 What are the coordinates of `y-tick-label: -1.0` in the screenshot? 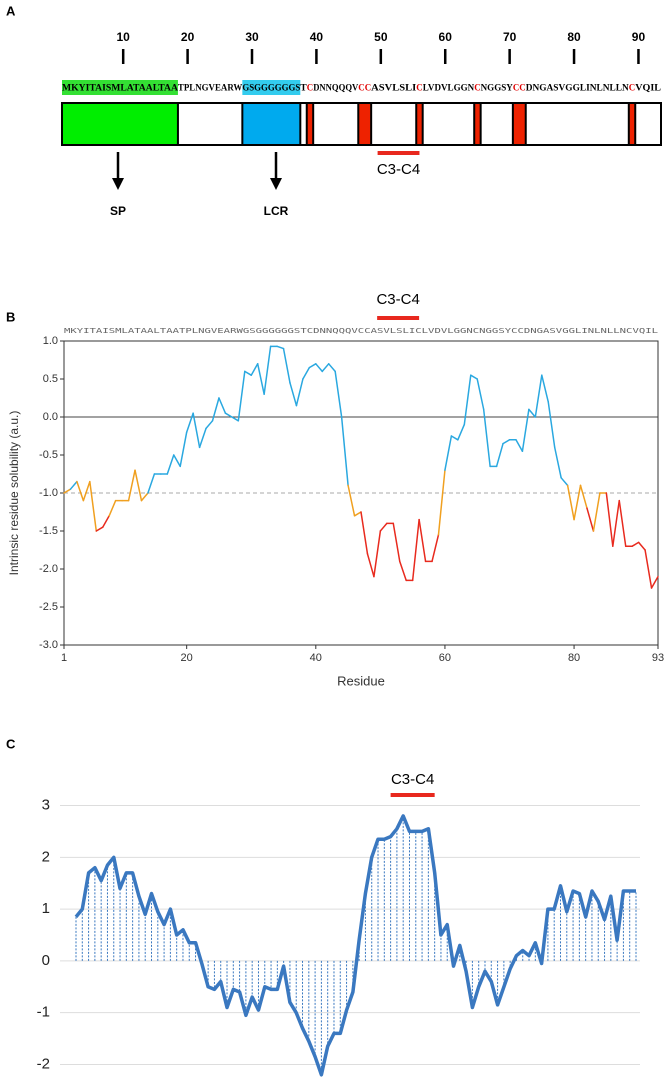 It's located at (48, 493).